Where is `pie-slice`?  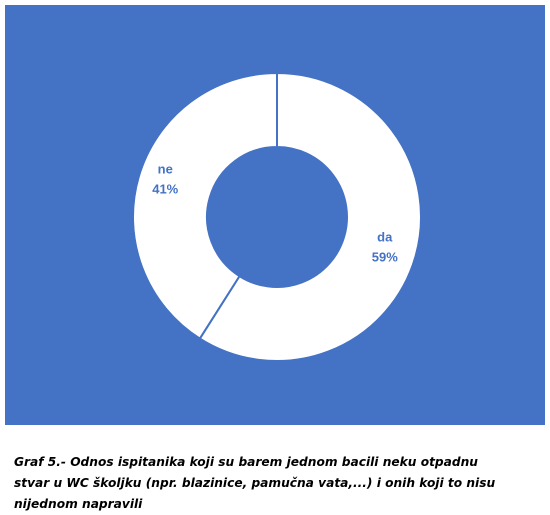
pie-slice is located at coordinates (205, 205).